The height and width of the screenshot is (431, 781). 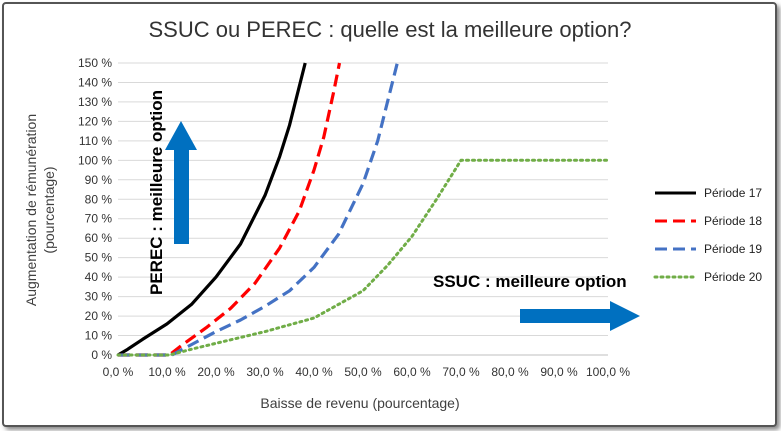 What do you see at coordinates (559, 372) in the screenshot?
I see `x-tick-label-90: 90,0 %` at bounding box center [559, 372].